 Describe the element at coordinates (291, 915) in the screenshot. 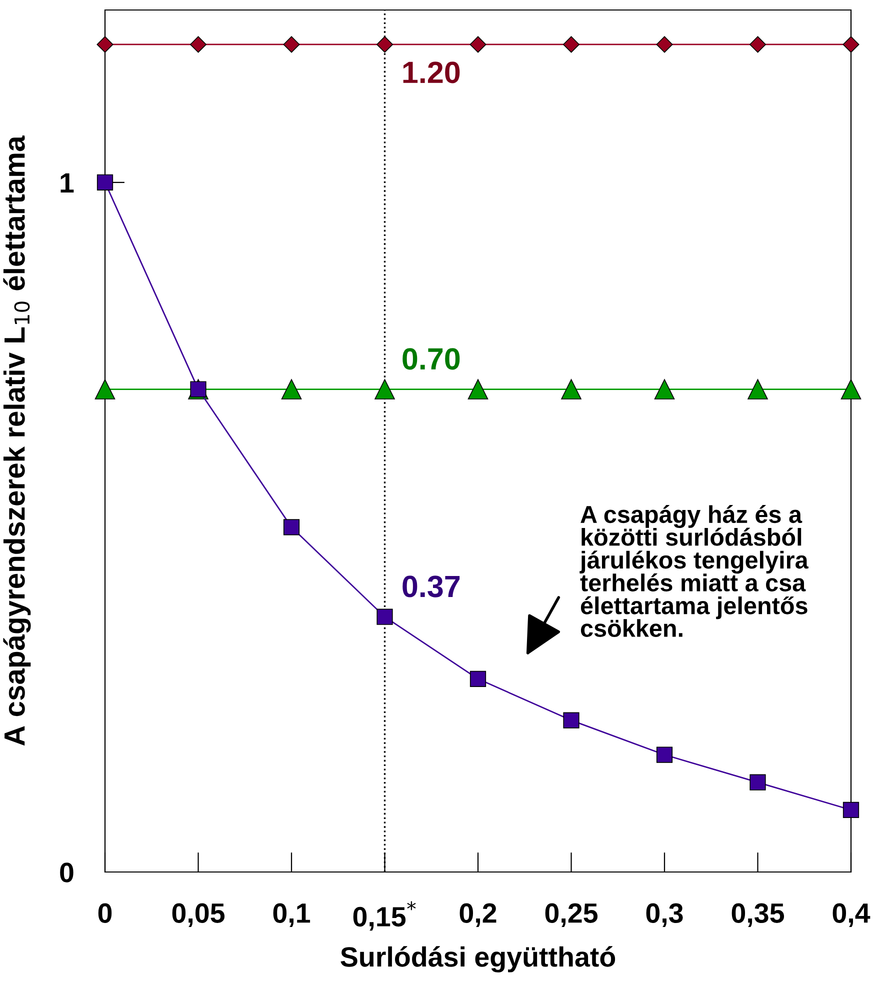

I see `x-tick-label: 0,1` at that location.